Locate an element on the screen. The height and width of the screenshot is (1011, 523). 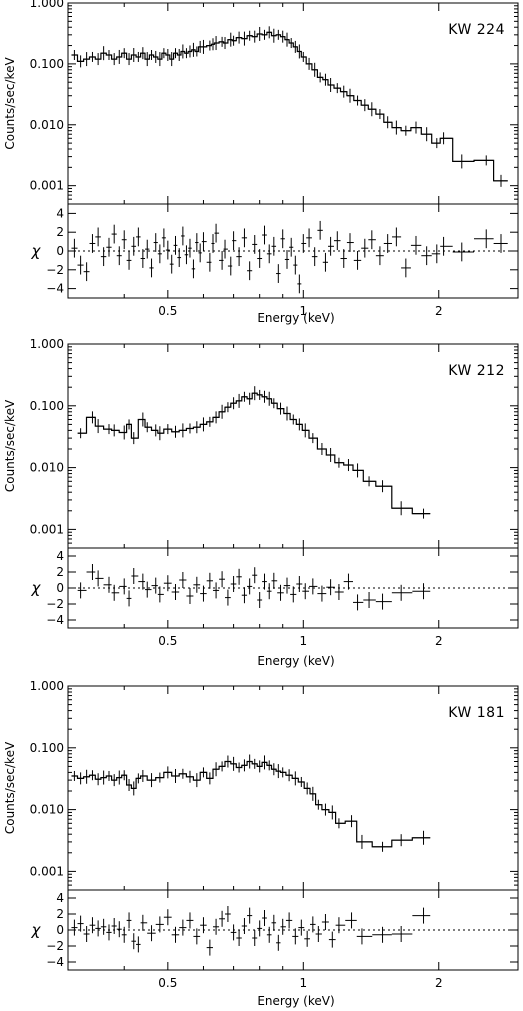
panel-title: KW 212 is located at coordinates (476, 371).